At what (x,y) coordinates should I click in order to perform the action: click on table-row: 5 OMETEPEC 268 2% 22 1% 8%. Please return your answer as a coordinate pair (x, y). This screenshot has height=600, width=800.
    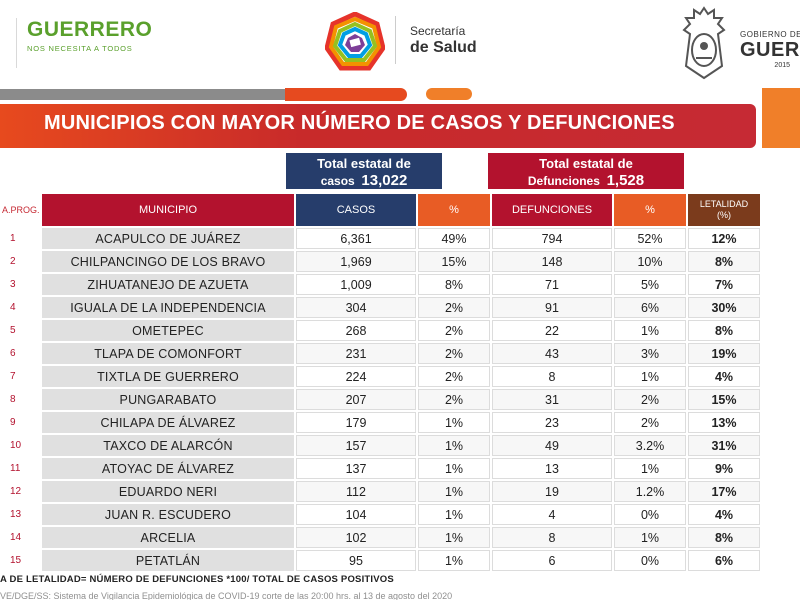
    Looking at the image, I should click on (381, 330).